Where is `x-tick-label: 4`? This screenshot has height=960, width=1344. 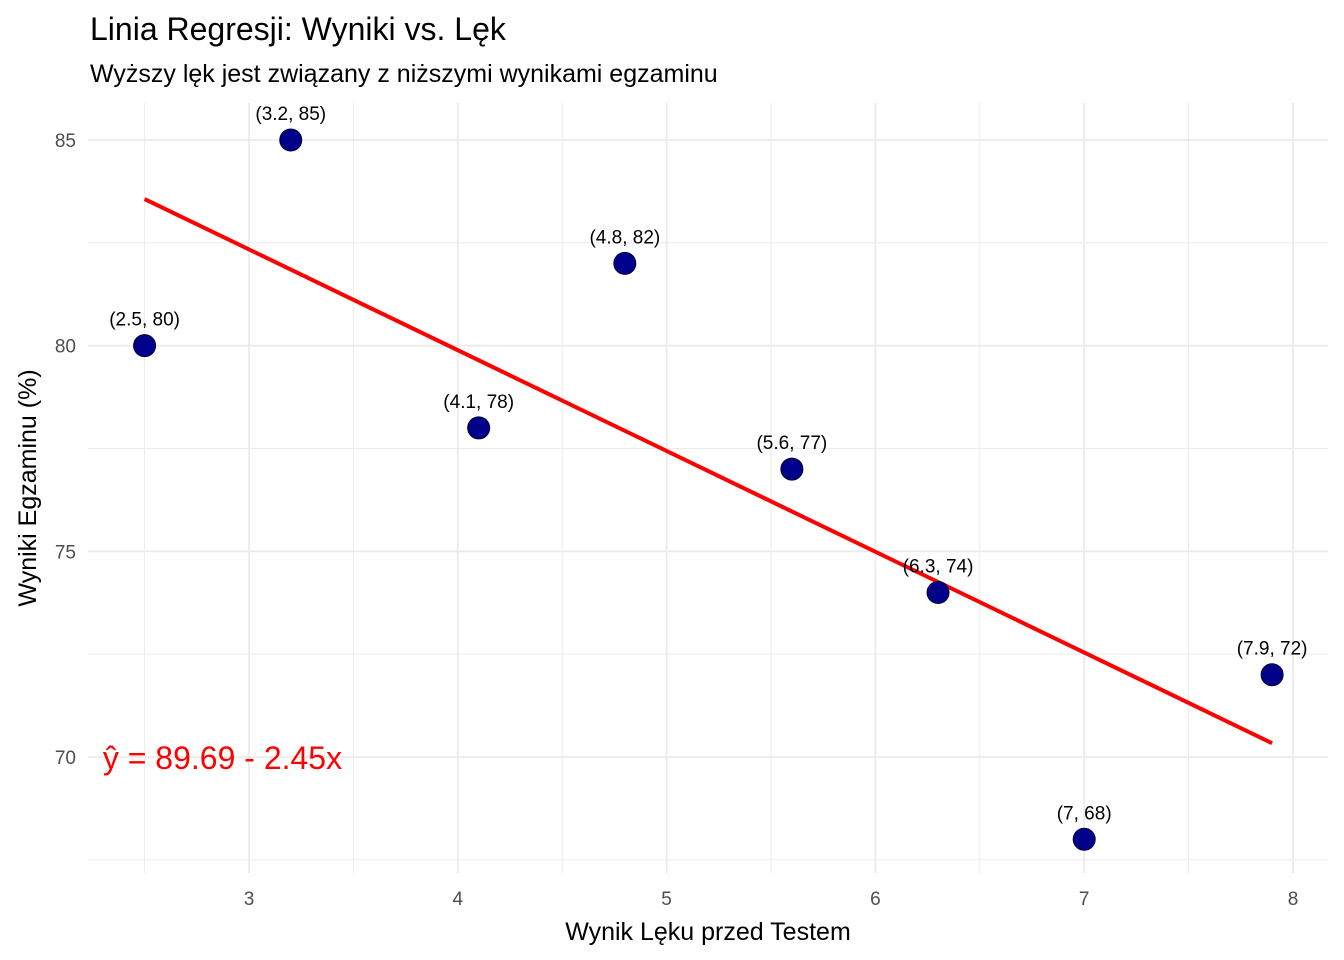 x-tick-label: 4 is located at coordinates (458, 899).